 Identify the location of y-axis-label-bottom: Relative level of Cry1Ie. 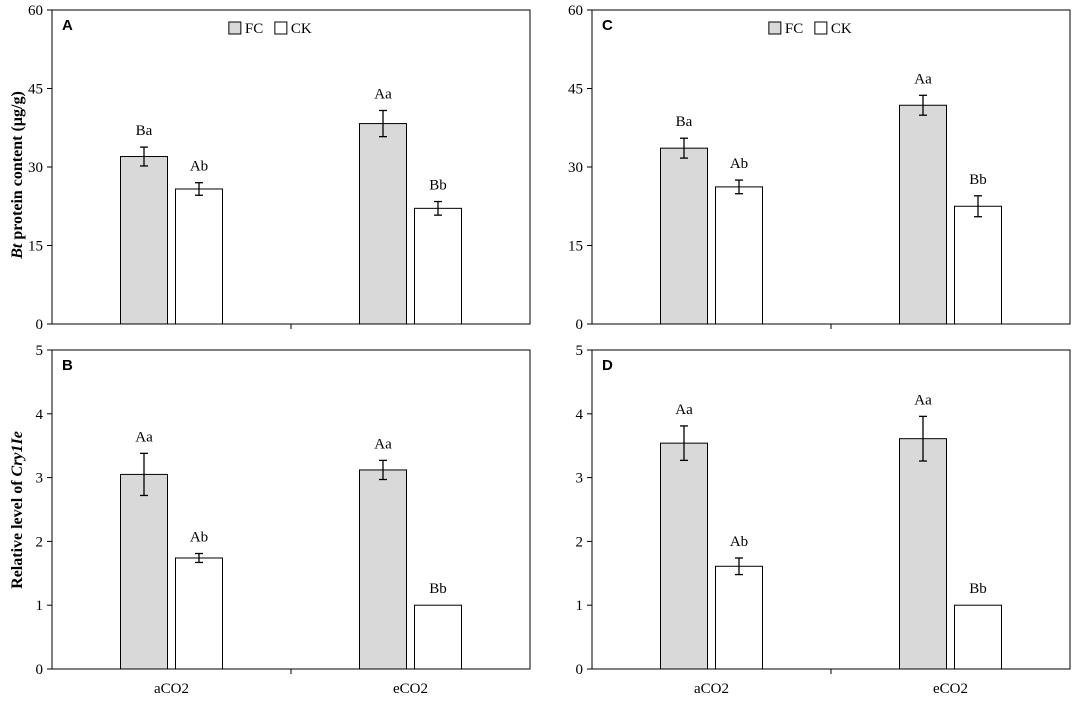
(17, 510).